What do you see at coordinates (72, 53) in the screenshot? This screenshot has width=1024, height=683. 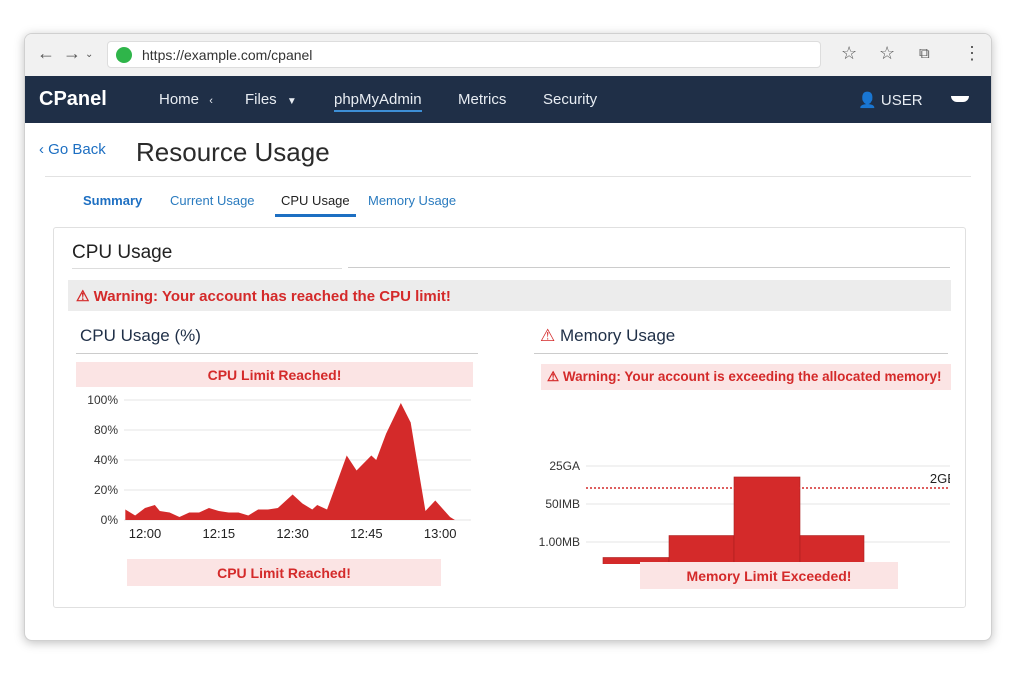 I see `forward-arrow-icon: →` at bounding box center [72, 53].